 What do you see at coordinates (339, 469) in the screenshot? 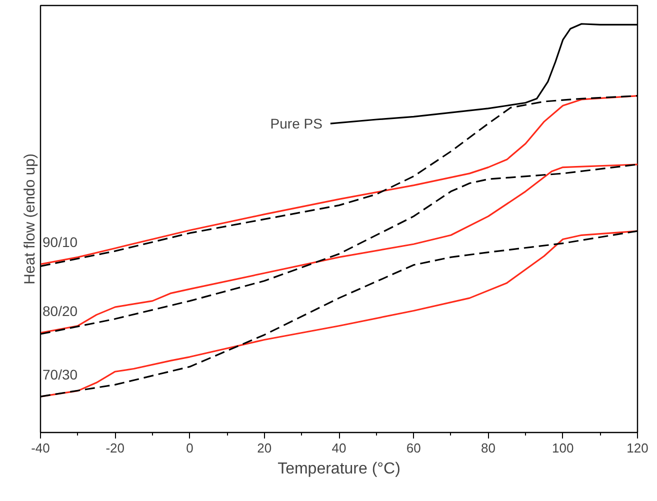
I see `x-axis-title: Temperature (°C)` at bounding box center [339, 469].